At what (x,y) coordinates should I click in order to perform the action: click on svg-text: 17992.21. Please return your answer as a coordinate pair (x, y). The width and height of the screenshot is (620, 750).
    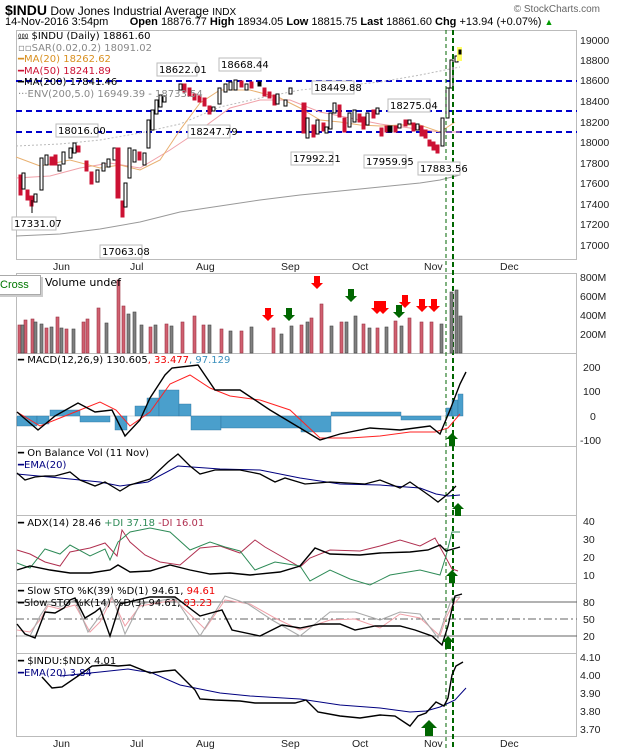
    Looking at the image, I should click on (317, 159).